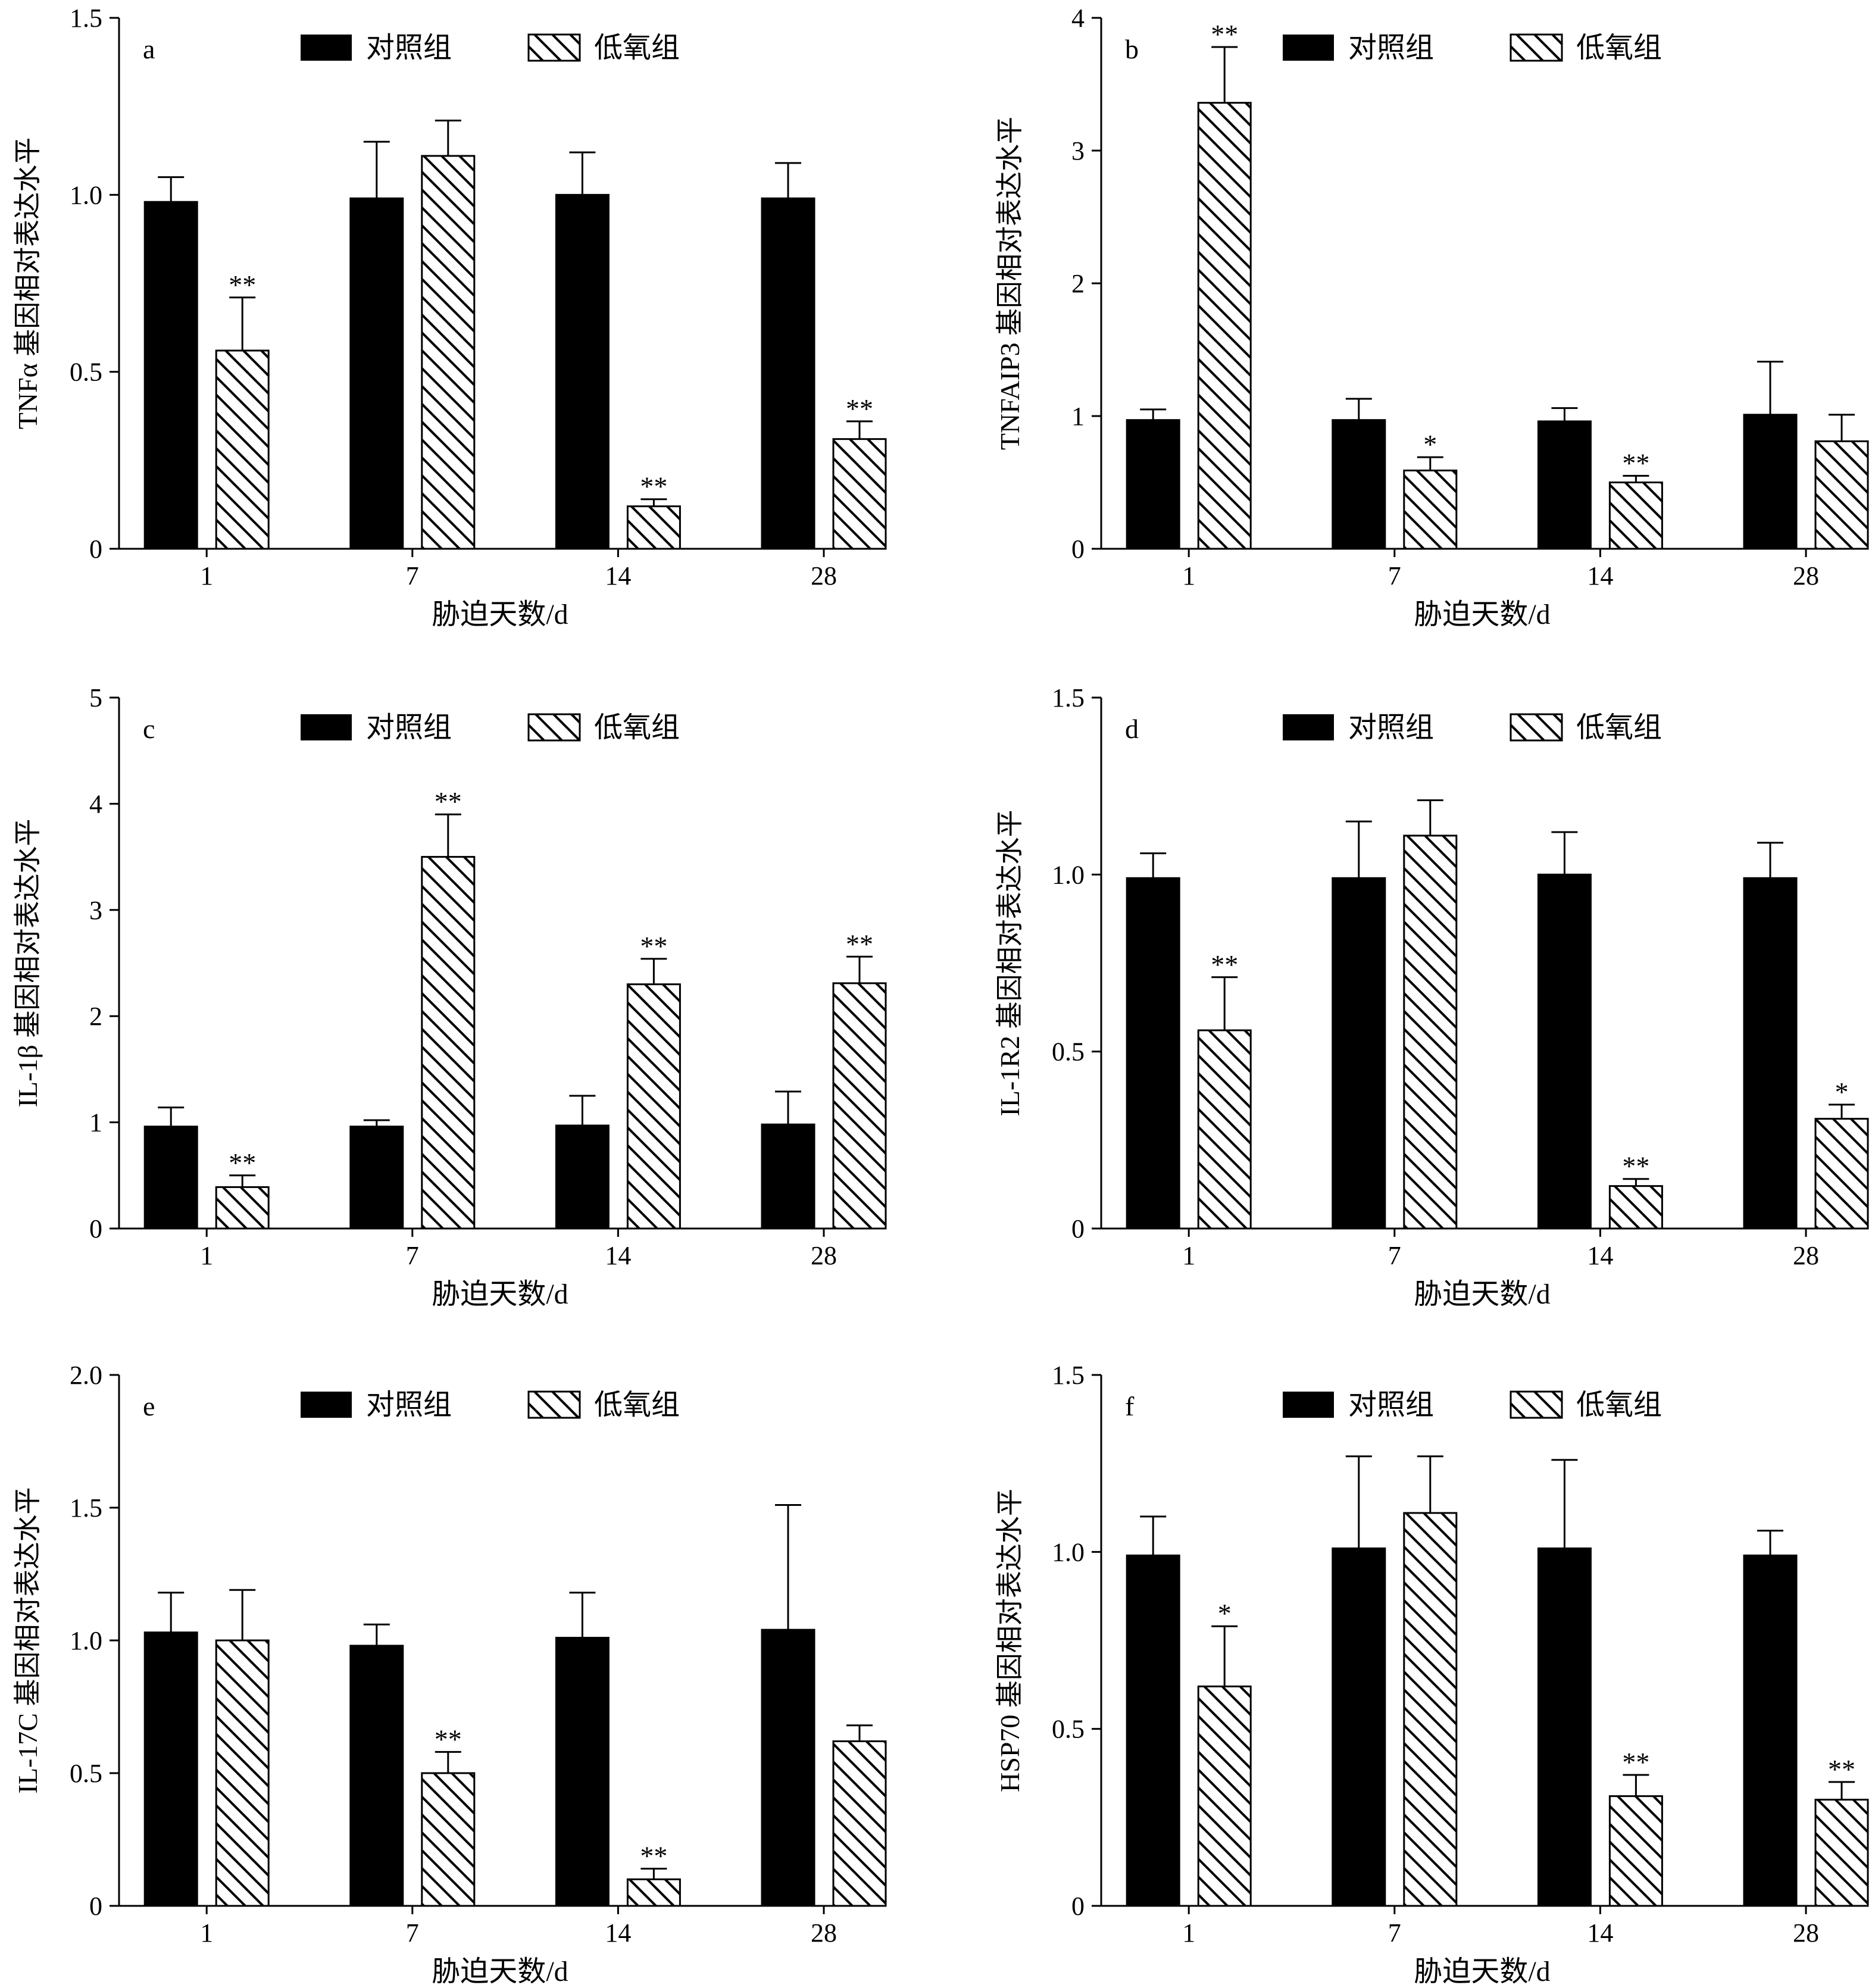 The width and height of the screenshot is (1875, 1988). What do you see at coordinates (27, 283) in the screenshot?
I see `y-axis-title: TNFα 基因相对表达水平` at bounding box center [27, 283].